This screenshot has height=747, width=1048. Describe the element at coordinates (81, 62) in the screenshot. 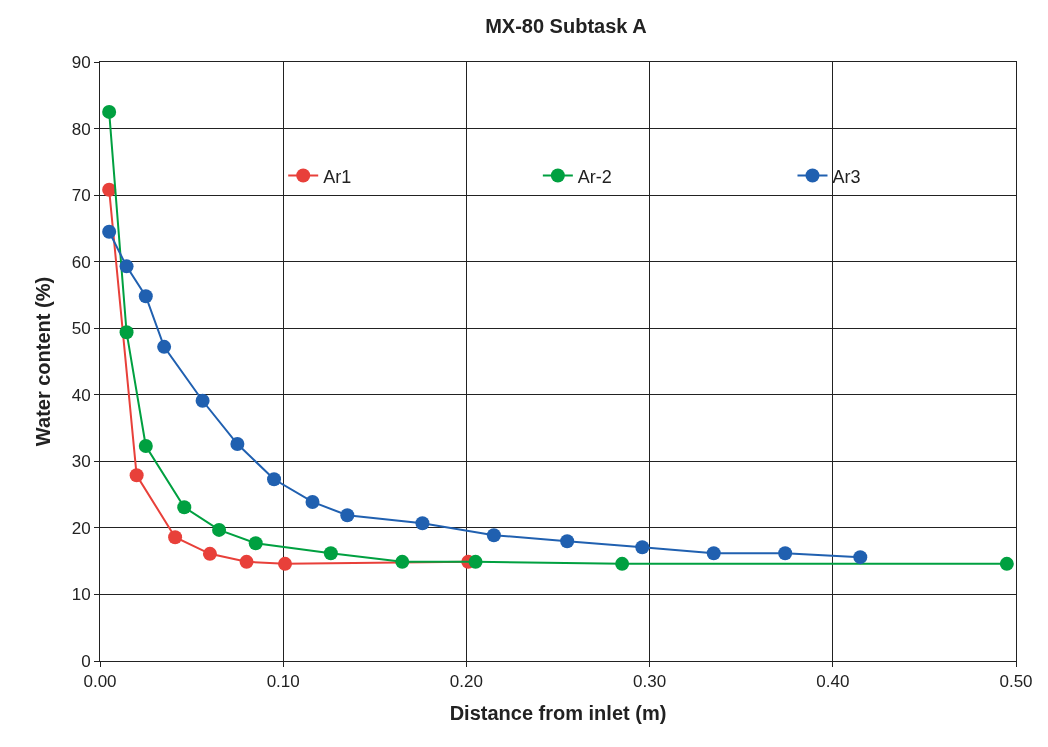

I see `y-tick-label: 90` at that location.